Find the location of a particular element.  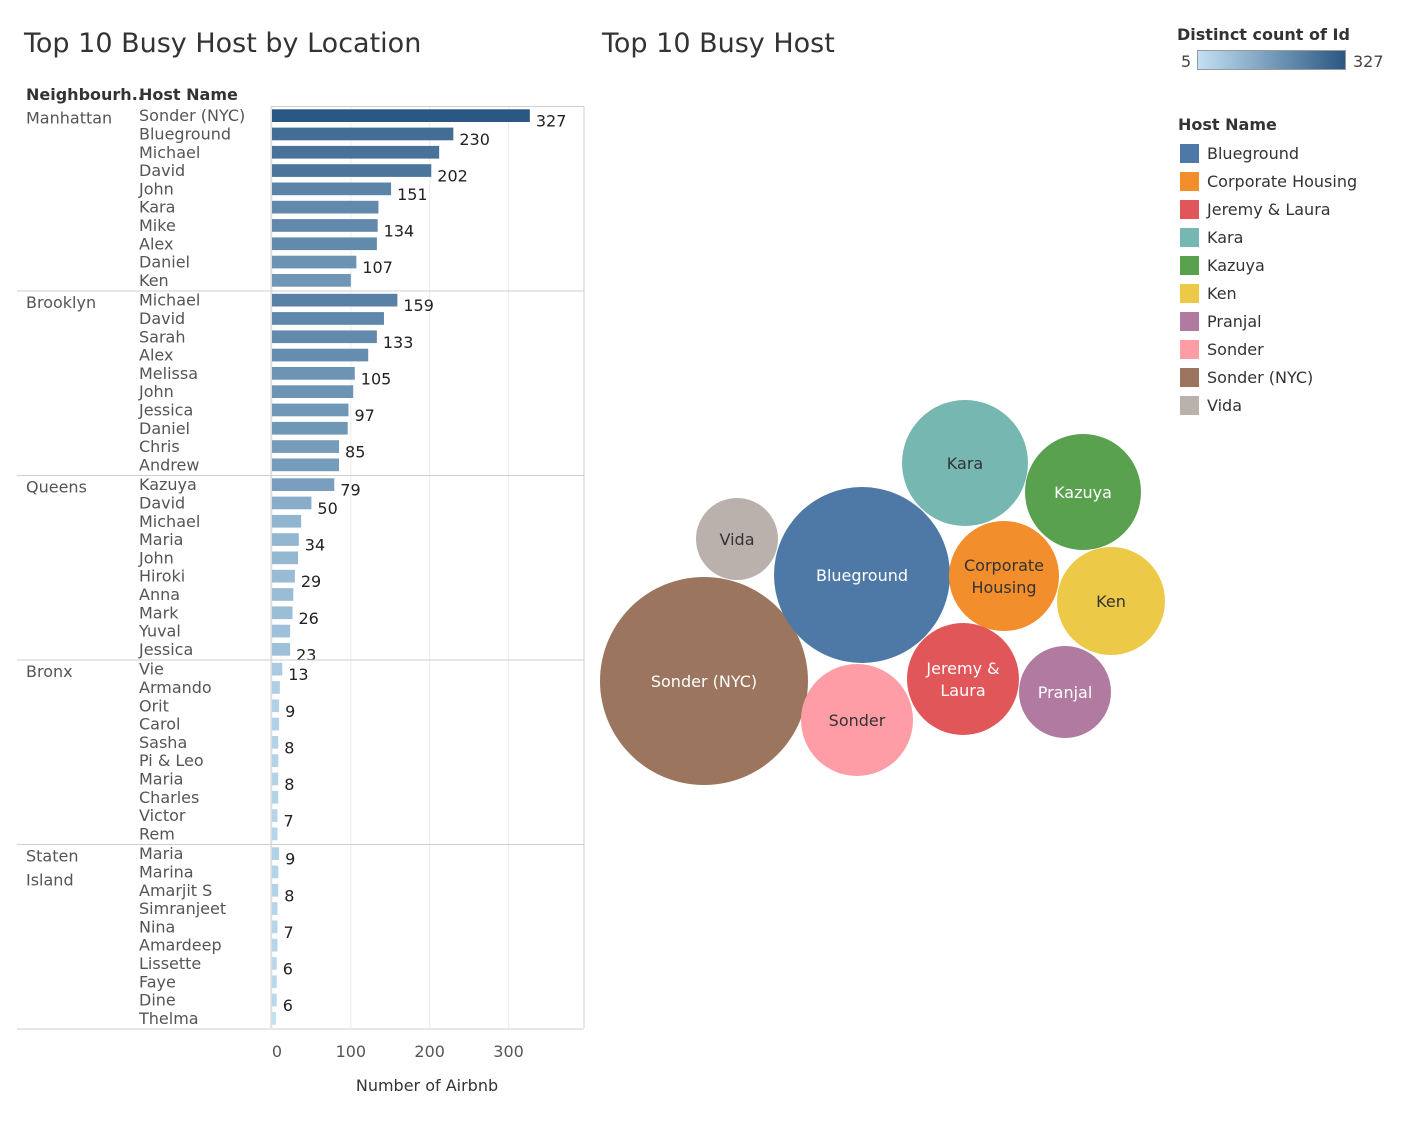

bubble-label: Vida is located at coordinates (737, 539).